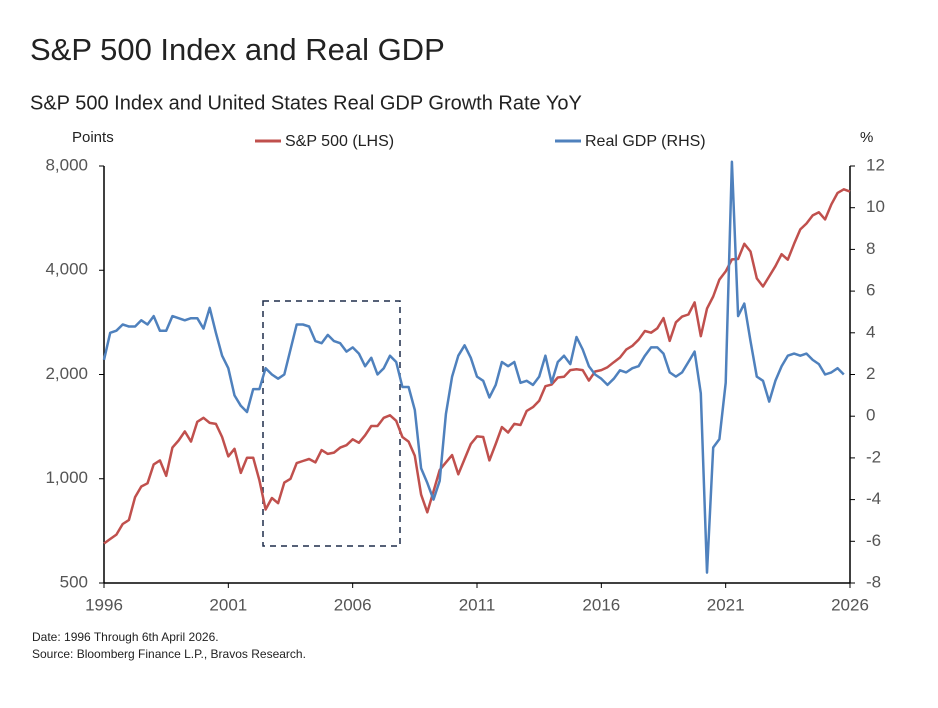 The width and height of the screenshot is (938, 708). Describe the element at coordinates (93, 137) in the screenshot. I see `y-axis-label: Points` at that location.